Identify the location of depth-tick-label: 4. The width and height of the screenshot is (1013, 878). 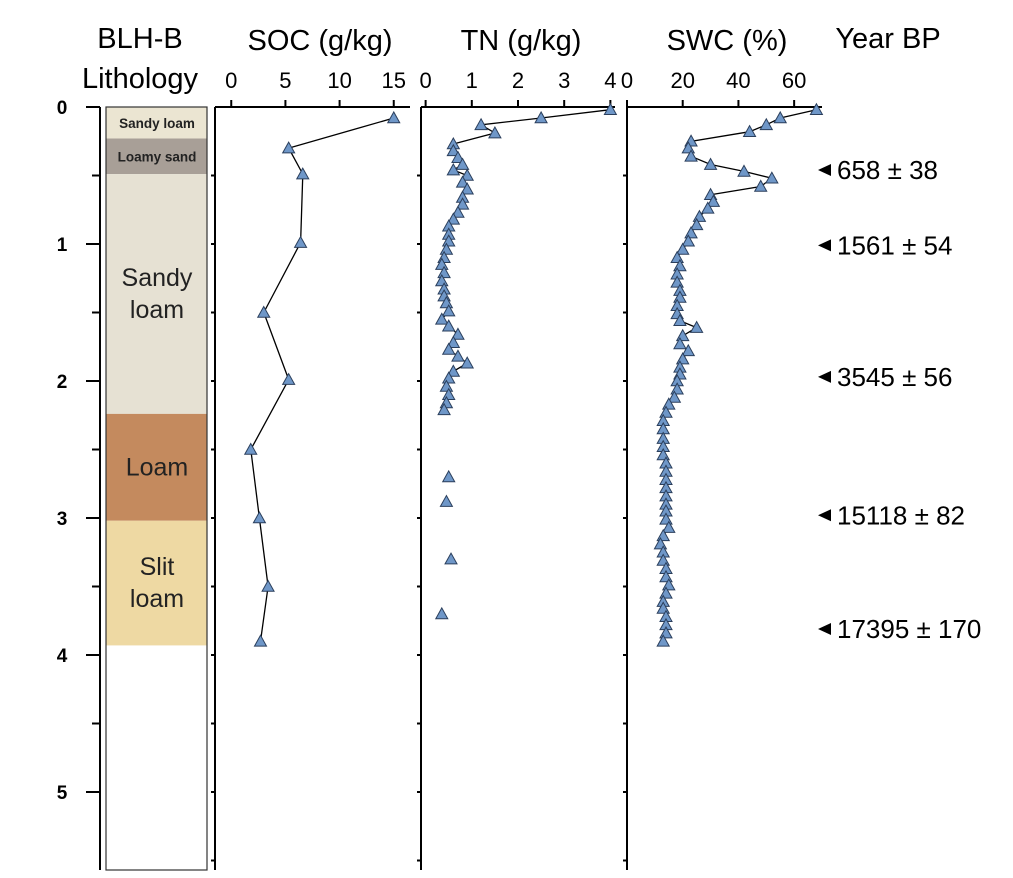
(62, 656).